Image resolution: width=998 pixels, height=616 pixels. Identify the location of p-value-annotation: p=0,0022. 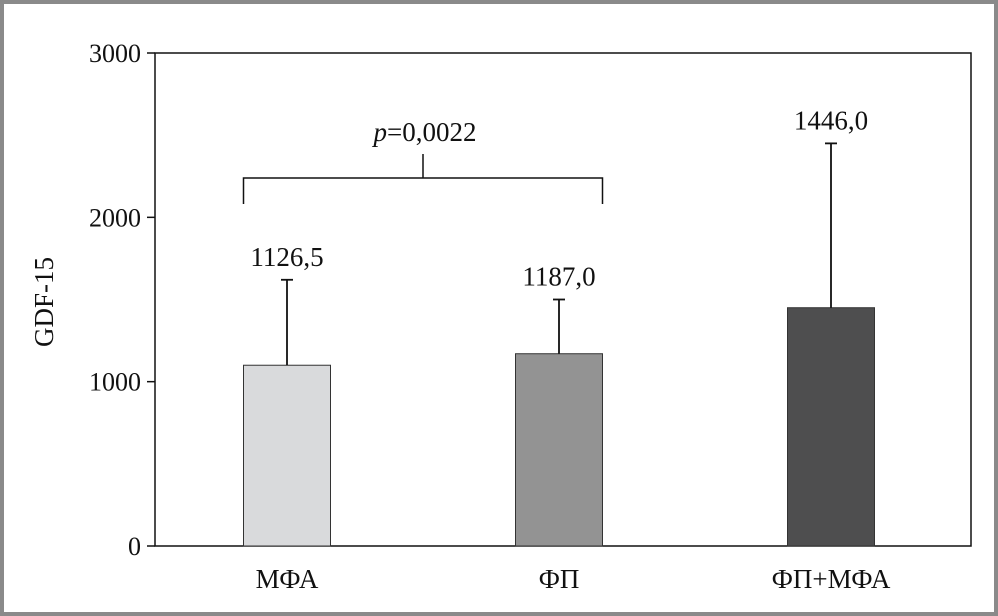
(424, 132).